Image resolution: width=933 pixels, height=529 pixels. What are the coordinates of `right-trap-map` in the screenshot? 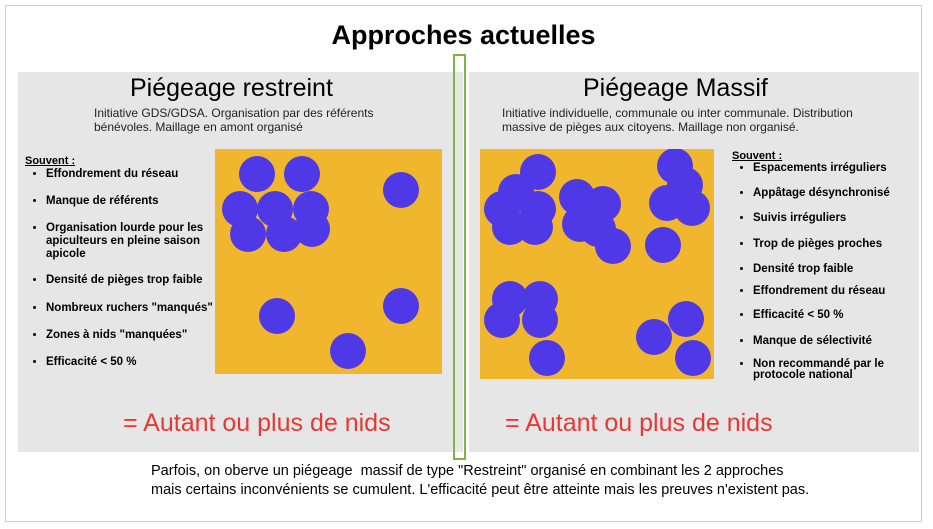 It's located at (597, 264).